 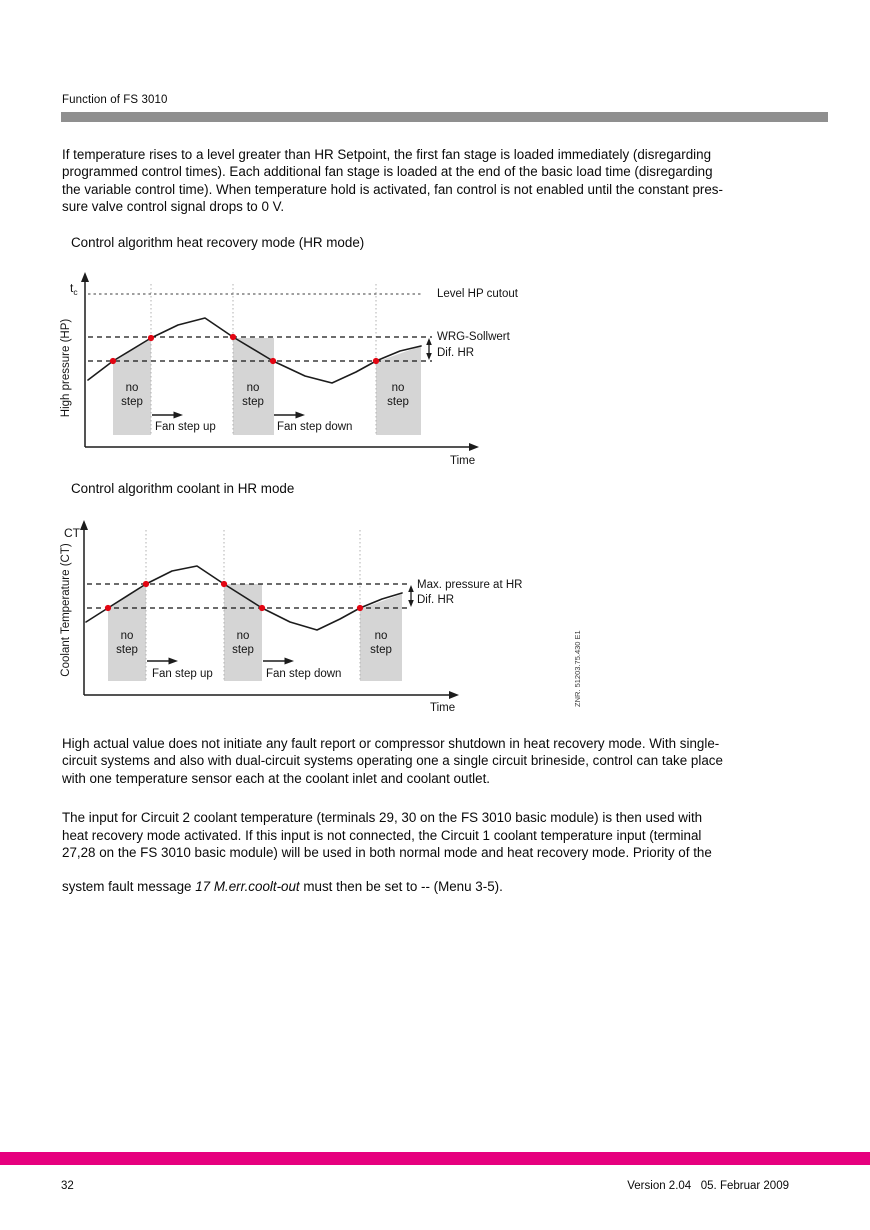 What do you see at coordinates (247, 887) in the screenshot?
I see `fault-message-name: 17 M.err.coolt-out` at bounding box center [247, 887].